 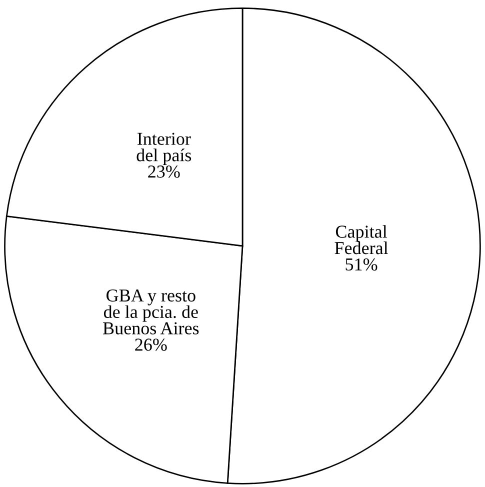 I want to click on data-label: 23%, so click(x=164, y=172).